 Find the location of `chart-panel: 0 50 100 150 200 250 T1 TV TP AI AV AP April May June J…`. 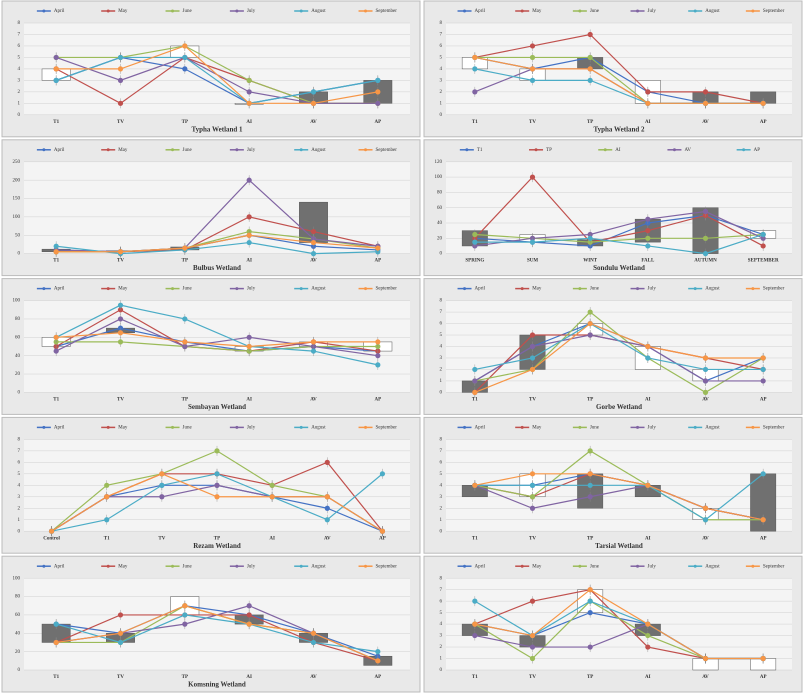

chart-panel: 0 50 100 150 200 250 T1 TV TP AI AV AP April May June J… is located at coordinates (211, 208).